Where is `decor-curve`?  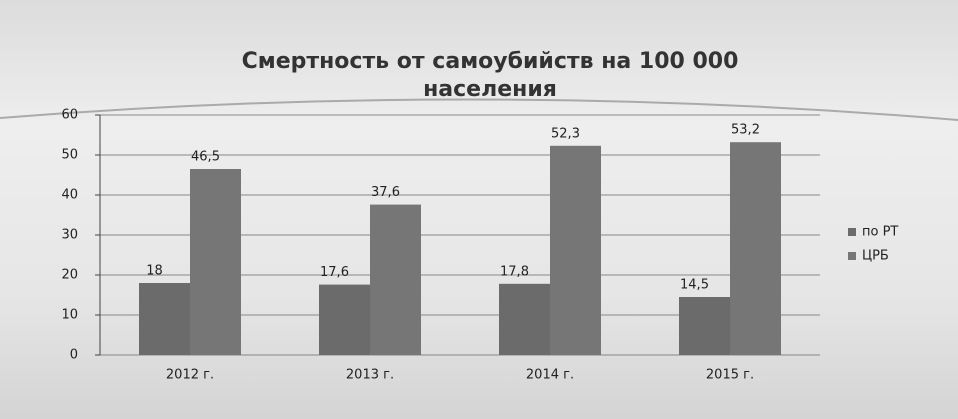
decor-curve is located at coordinates (479, 109).